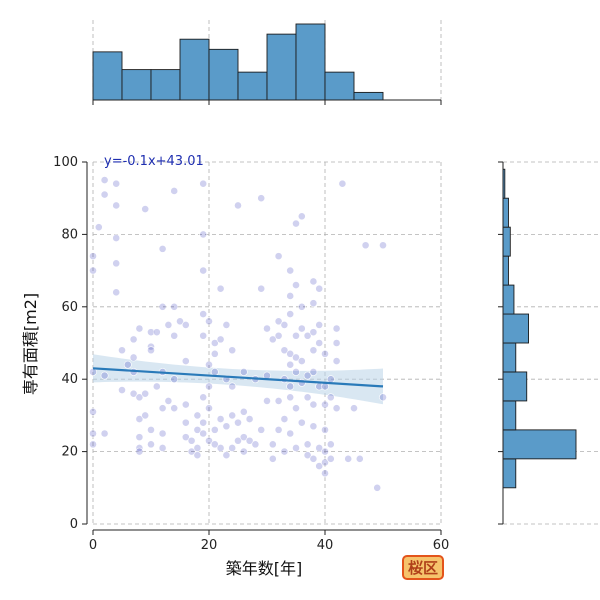 Image resolution: width=600 pixels, height=600 pixels. Describe the element at coordinates (65, 162) in the screenshot. I see `y-tick-label: 100` at that location.